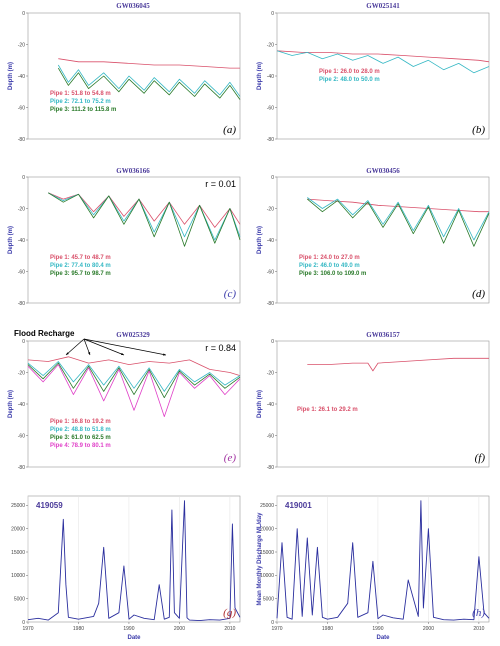  What do you see at coordinates (478, 130) in the screenshot?
I see `panel-letter: (b)` at bounding box center [478, 130].